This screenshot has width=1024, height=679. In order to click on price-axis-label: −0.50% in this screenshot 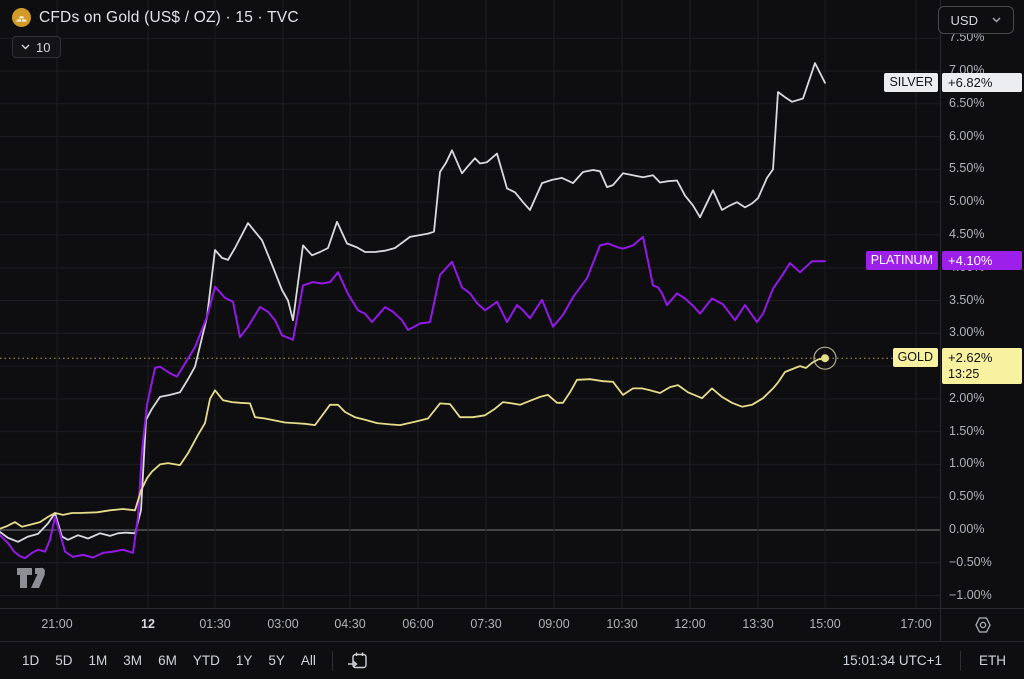, I will do `click(970, 561)`.